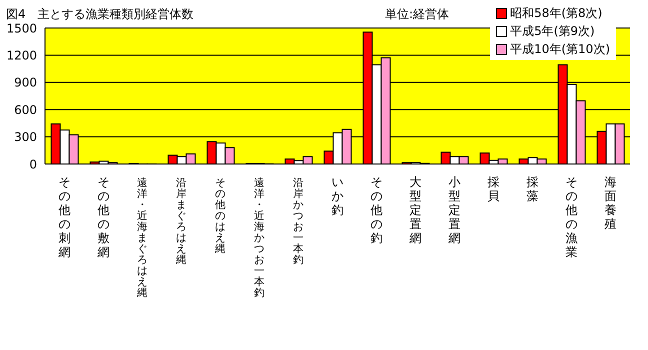 The image size is (648, 350). I want to click on x-tick-label: 大型定置網, so click(415, 210).